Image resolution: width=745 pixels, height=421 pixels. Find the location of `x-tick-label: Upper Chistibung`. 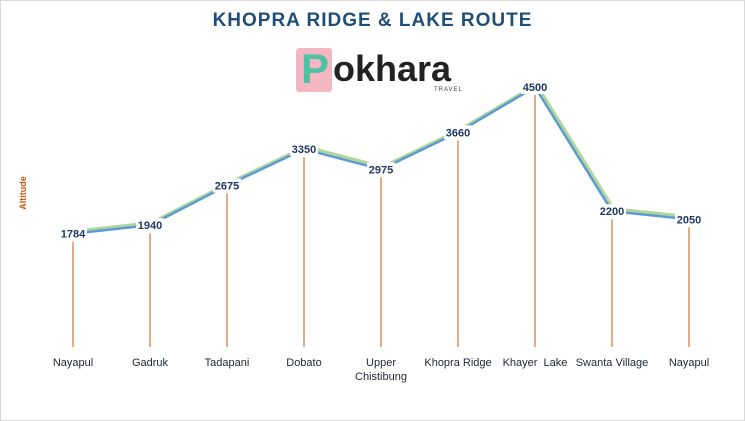

x-tick-label: Upper Chistibung is located at coordinates (381, 370).